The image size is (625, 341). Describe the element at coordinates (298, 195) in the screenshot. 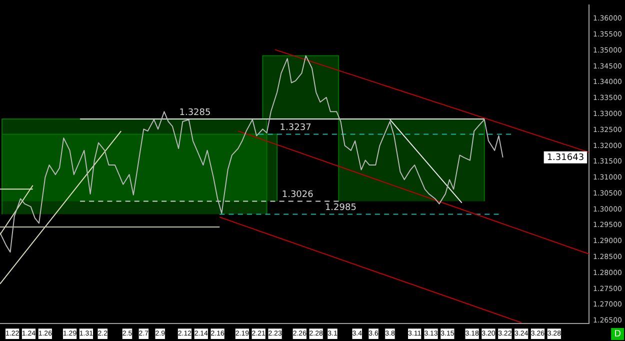

I see `annotation: 1.3026` at that location.